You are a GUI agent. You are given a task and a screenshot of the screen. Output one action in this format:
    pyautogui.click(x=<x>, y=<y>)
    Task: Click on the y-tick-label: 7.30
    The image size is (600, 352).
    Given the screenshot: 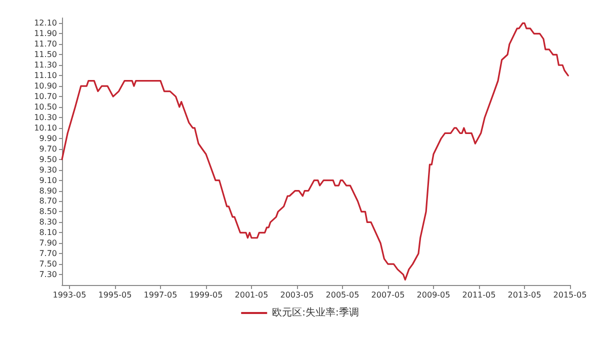 What is the action you would take?
    pyautogui.click(x=48, y=275)
    